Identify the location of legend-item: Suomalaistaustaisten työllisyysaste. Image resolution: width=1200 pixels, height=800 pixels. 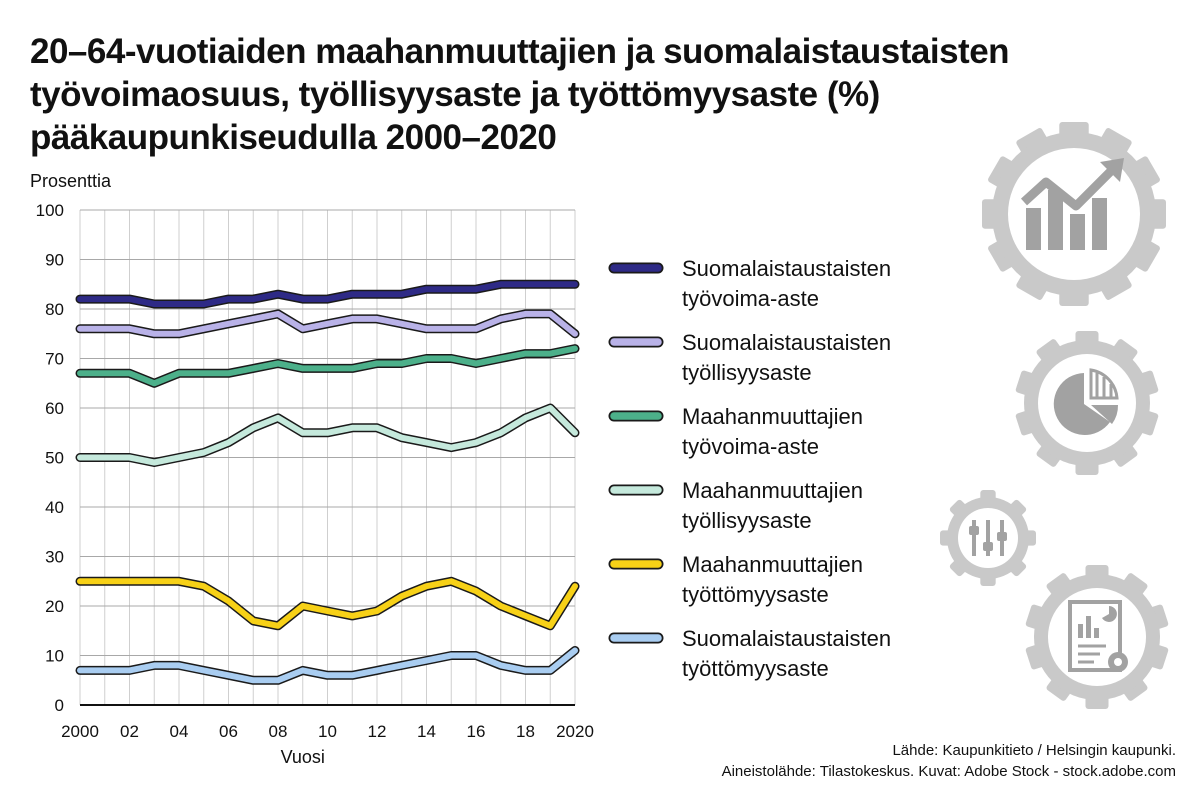
(749, 357).